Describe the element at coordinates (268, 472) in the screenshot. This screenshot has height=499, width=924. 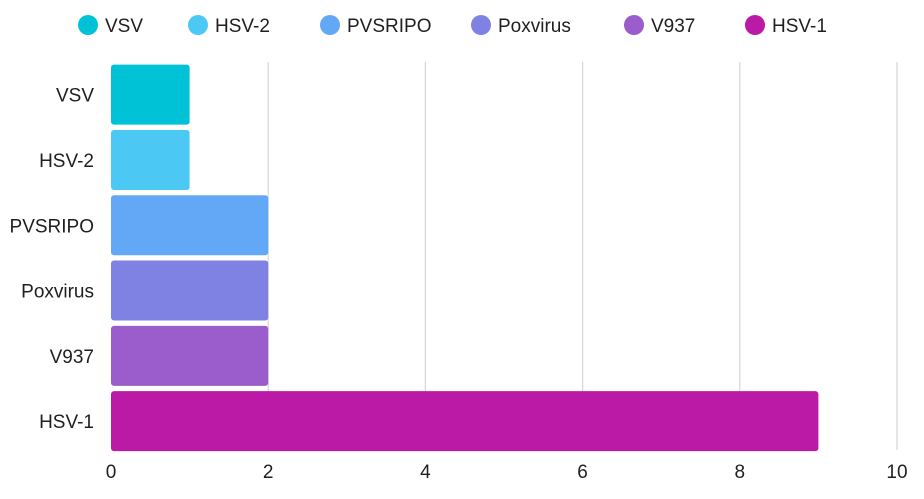
I see `x-tick-label: 2` at that location.